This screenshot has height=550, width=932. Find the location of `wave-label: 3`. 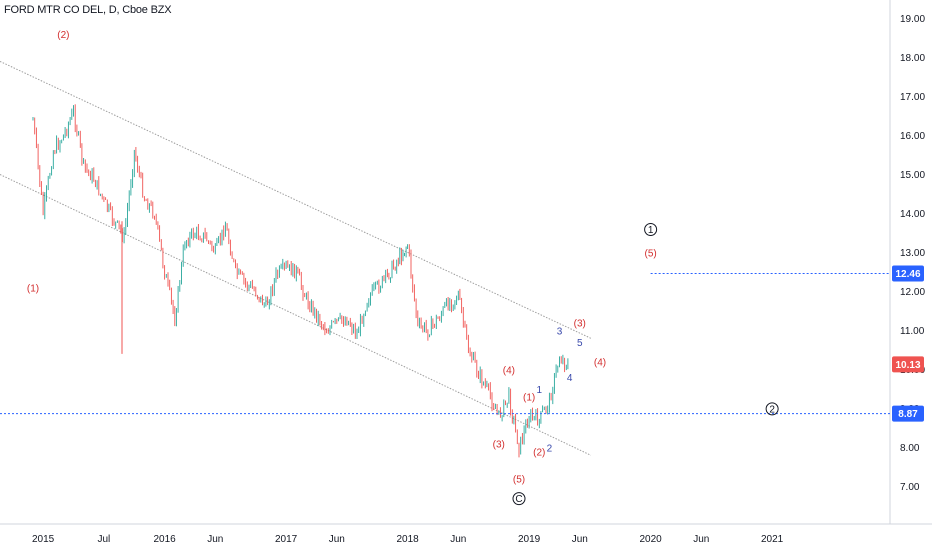

wave-label: 3 is located at coordinates (560, 331).